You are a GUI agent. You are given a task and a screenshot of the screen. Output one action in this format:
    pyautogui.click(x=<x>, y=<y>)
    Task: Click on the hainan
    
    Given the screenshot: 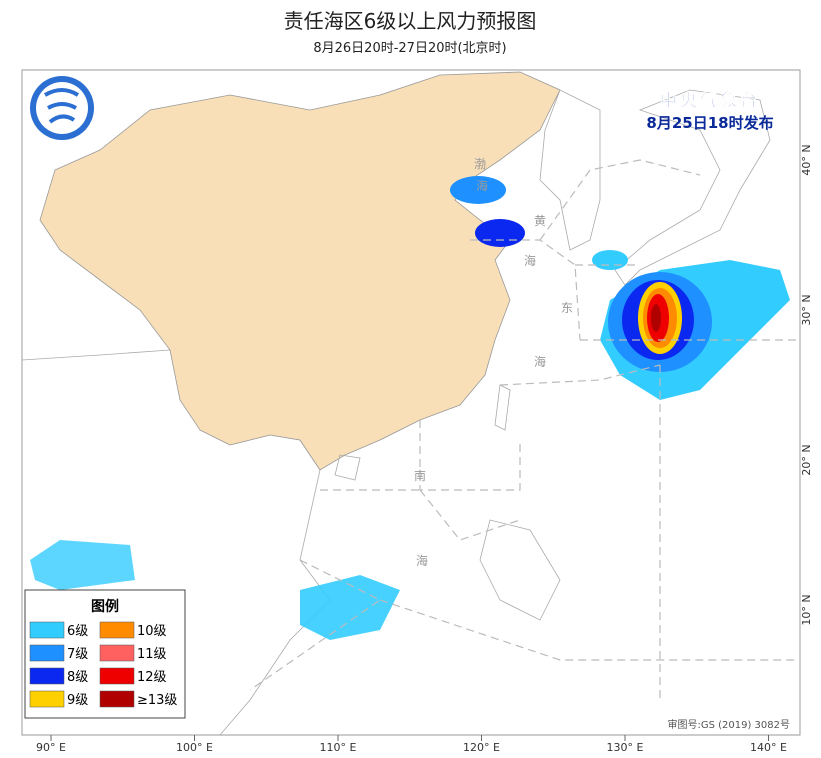 What is the action you would take?
    pyautogui.click(x=347, y=467)
    